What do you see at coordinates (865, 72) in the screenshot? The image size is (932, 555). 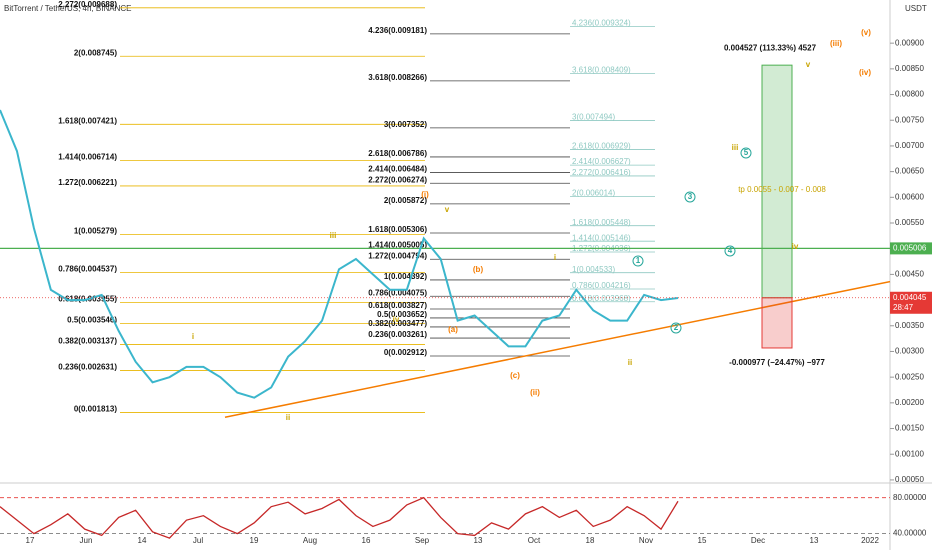 I see `wave-label: (iv)` at bounding box center [865, 72].